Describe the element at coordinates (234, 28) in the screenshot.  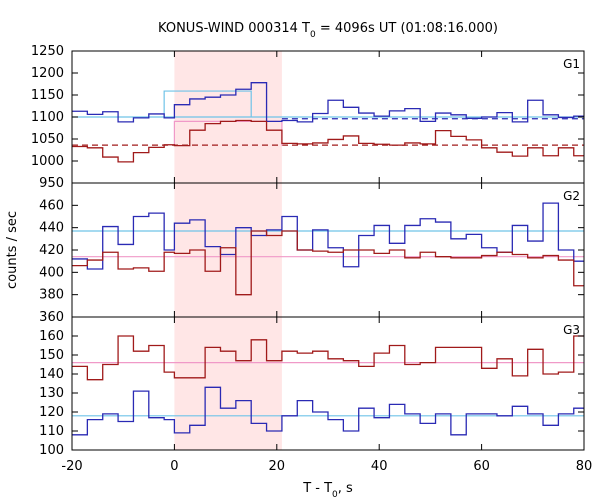
I see `chart-title-prefix: KONUS-WIND 000314 T` at that location.